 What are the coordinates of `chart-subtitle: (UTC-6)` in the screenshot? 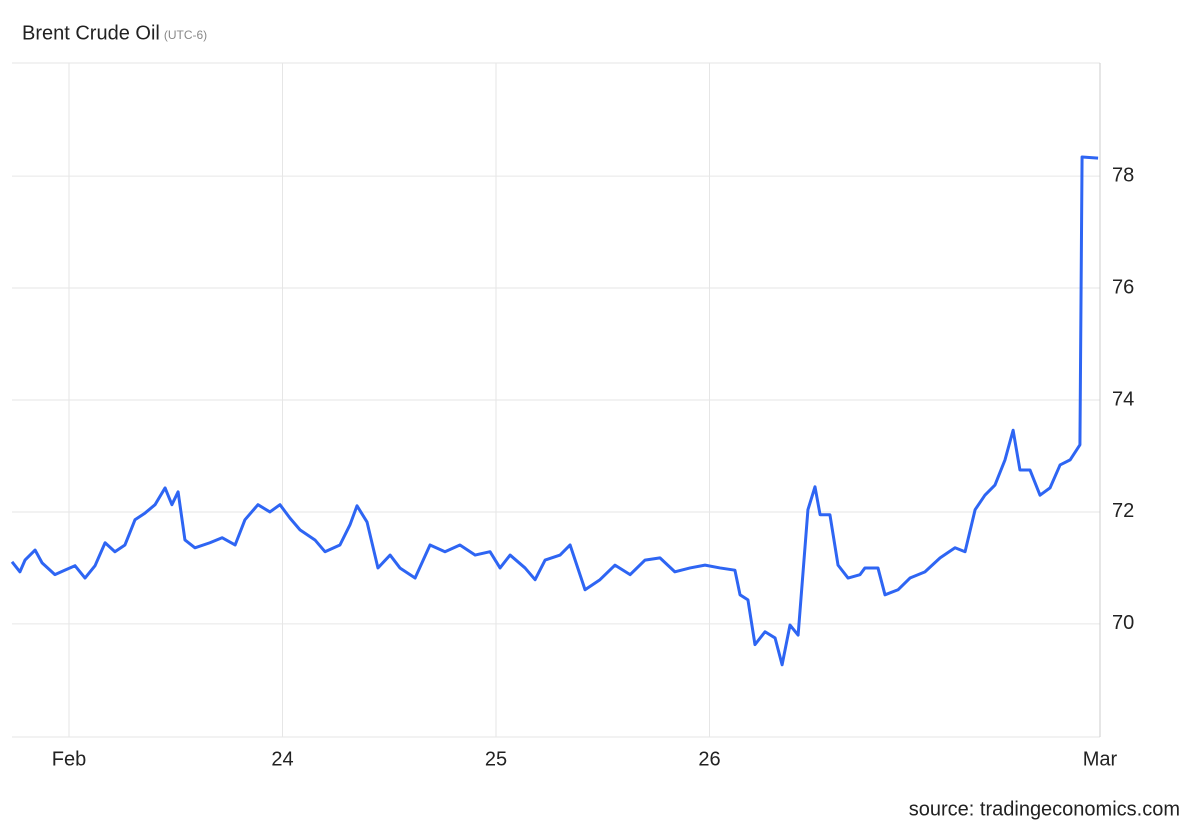 It's located at (185, 35).